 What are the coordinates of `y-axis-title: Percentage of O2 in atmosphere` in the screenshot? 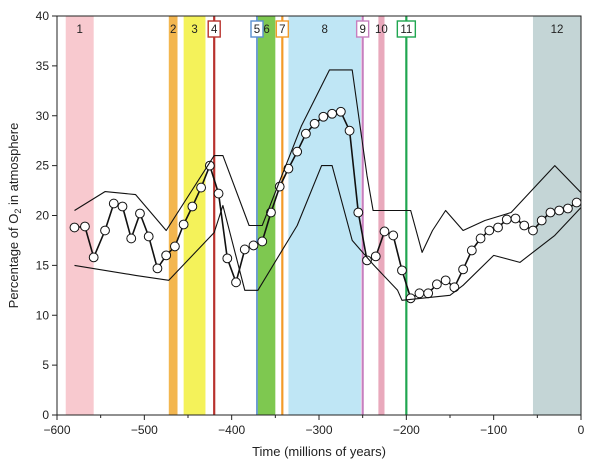 It's located at (14, 216).